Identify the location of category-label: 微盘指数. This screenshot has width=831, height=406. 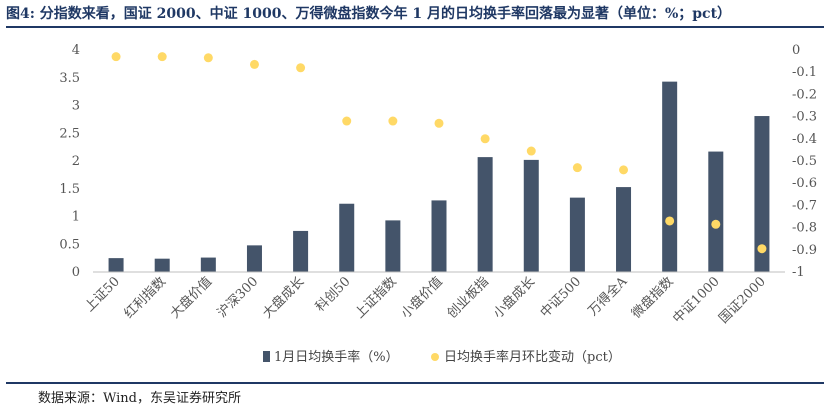
(652, 298).